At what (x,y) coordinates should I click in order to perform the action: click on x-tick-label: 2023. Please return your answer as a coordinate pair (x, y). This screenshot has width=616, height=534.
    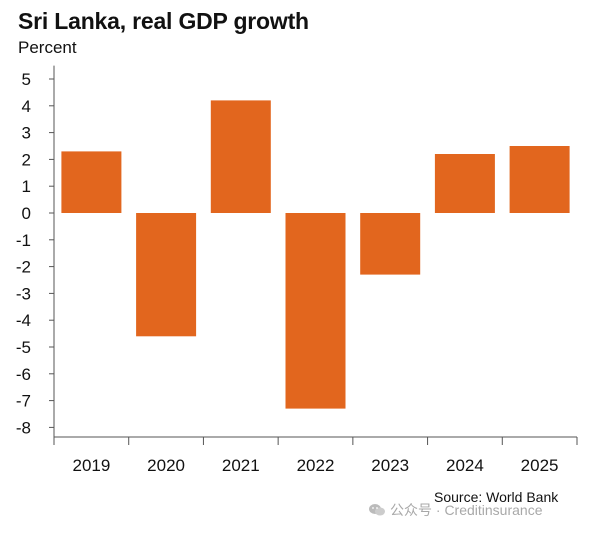
    Looking at the image, I should click on (390, 465).